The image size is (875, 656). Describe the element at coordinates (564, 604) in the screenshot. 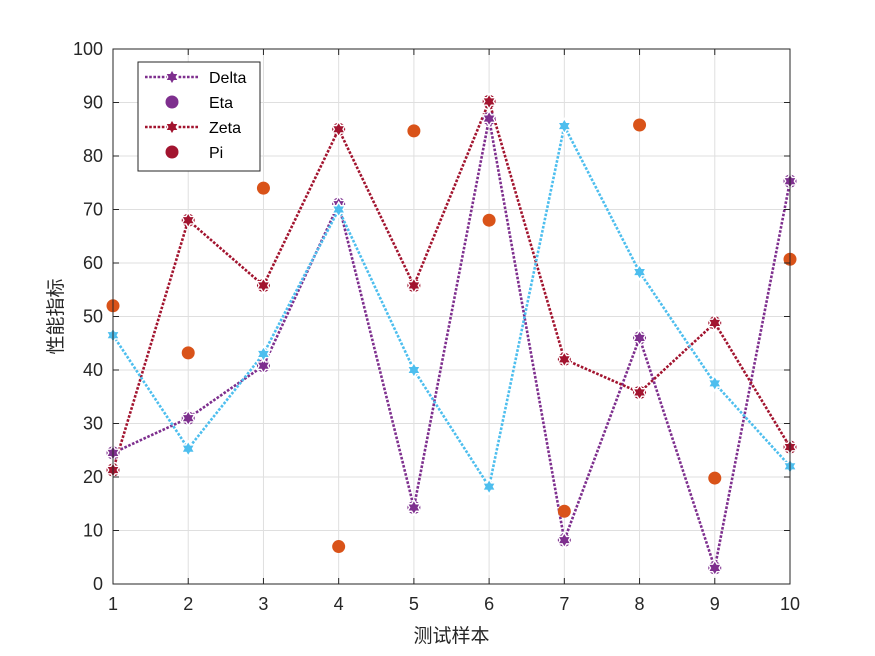

I see `x-tick-label: 7` at that location.